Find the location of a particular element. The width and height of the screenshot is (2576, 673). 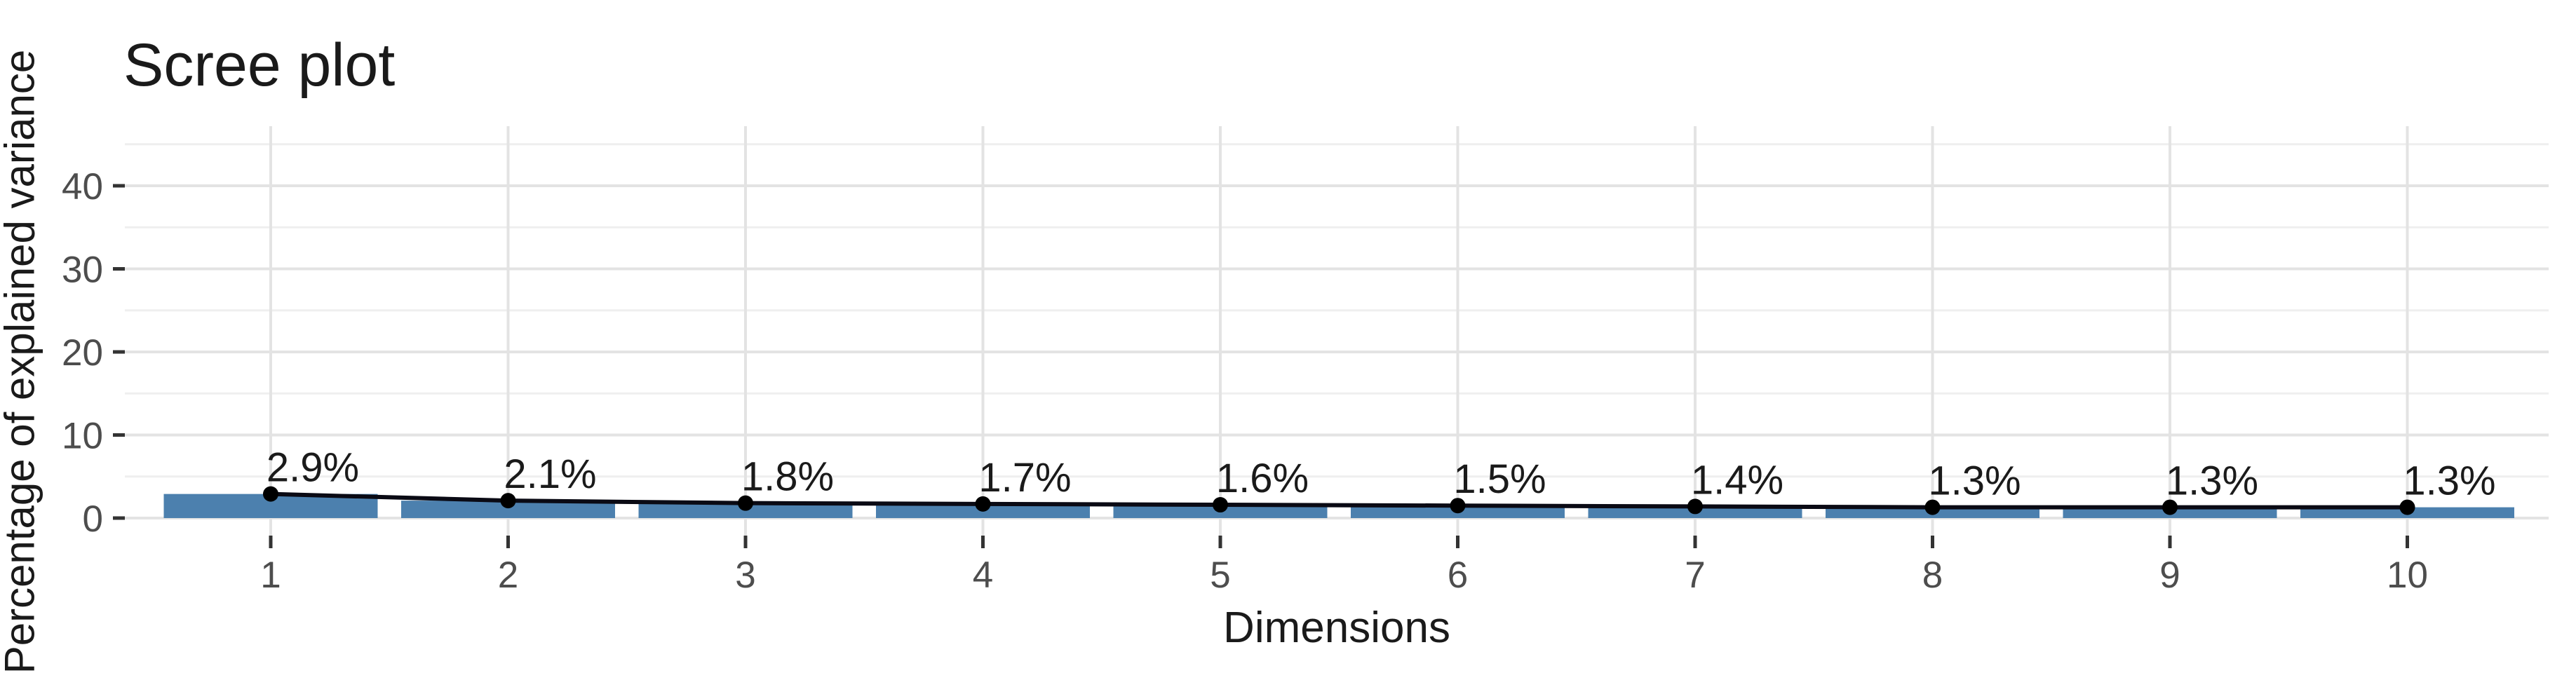

value-label: 2.1% is located at coordinates (550, 474).